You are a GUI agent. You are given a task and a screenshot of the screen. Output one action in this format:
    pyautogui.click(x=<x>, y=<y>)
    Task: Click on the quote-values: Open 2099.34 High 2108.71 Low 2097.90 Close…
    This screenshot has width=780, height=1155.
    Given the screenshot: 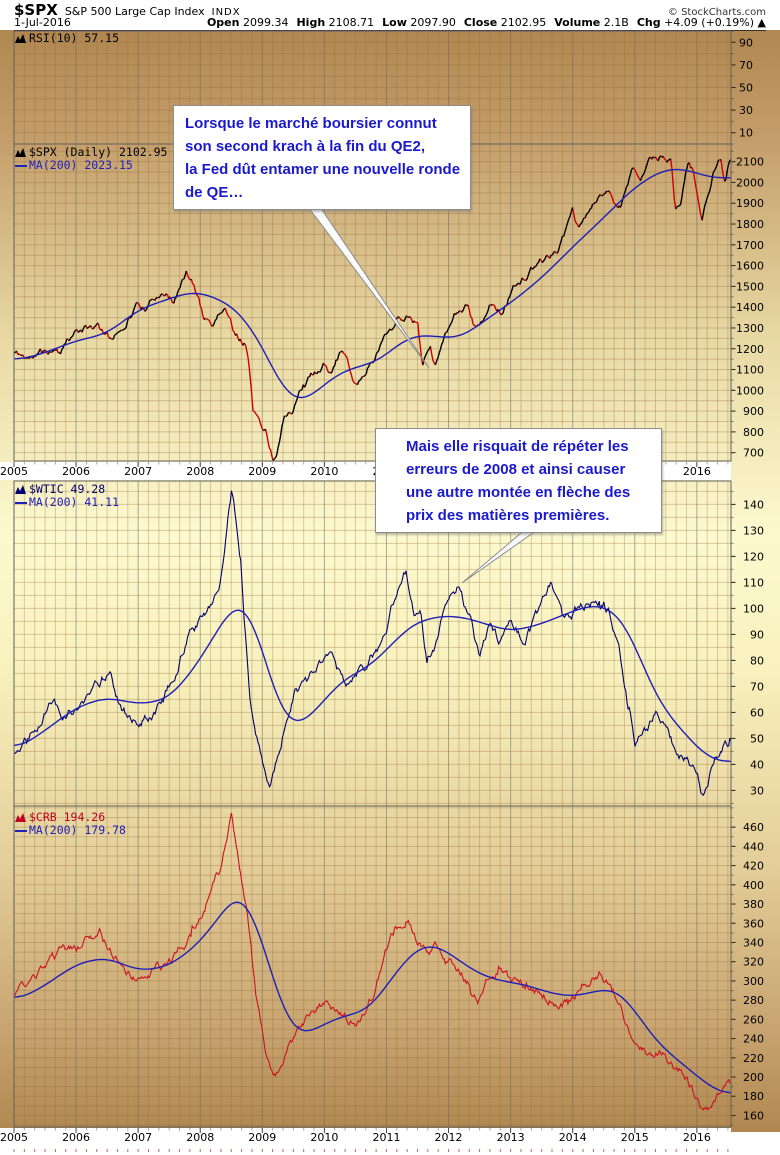 What is the action you would take?
    pyautogui.click(x=486, y=22)
    